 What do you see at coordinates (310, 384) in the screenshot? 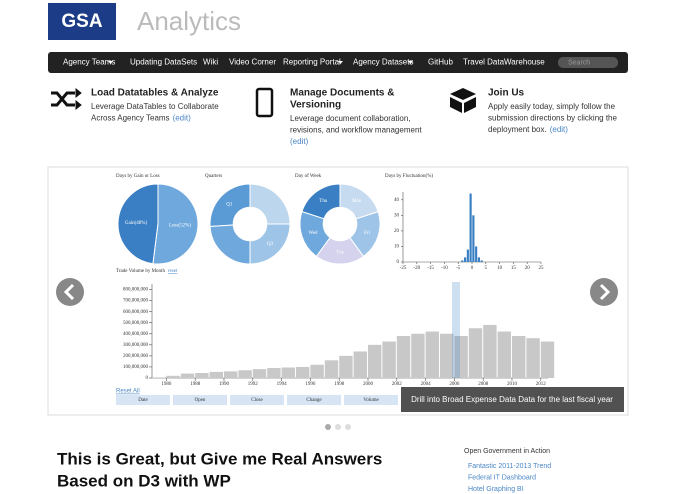
I see `x-tick-label: 1996` at bounding box center [310, 384].